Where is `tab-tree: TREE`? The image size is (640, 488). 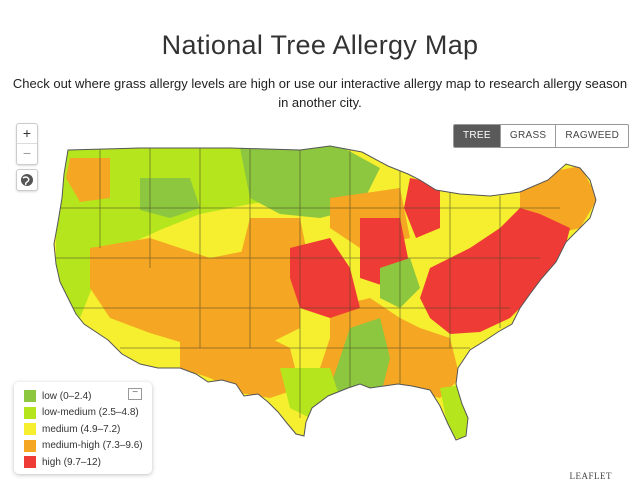
tab-tree: TREE is located at coordinates (477, 136).